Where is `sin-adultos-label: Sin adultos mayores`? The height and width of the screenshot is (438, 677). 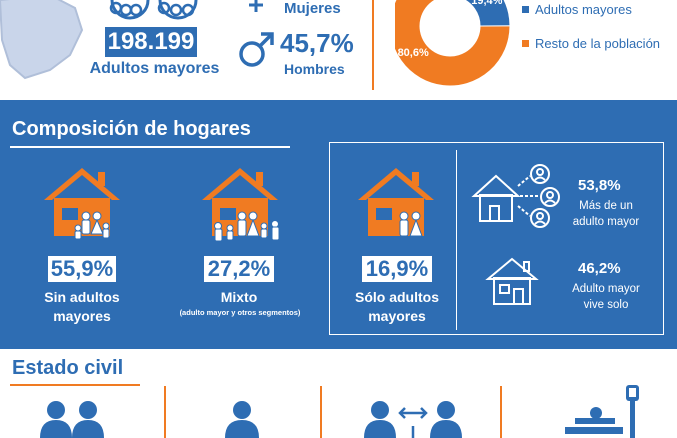 sin-adultos-label: Sin adultos mayores is located at coordinates (82, 307).